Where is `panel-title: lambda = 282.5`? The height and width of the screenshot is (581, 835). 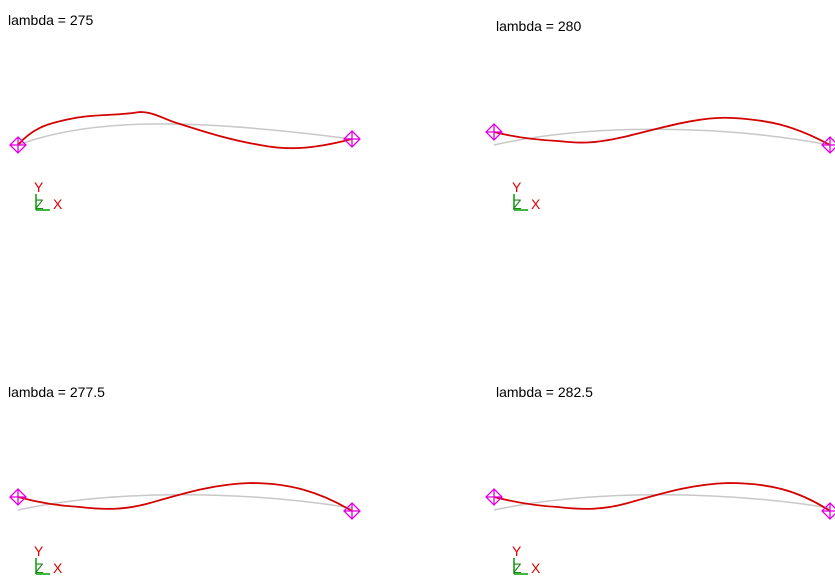
panel-title: lambda = 282.5 is located at coordinates (544, 392).